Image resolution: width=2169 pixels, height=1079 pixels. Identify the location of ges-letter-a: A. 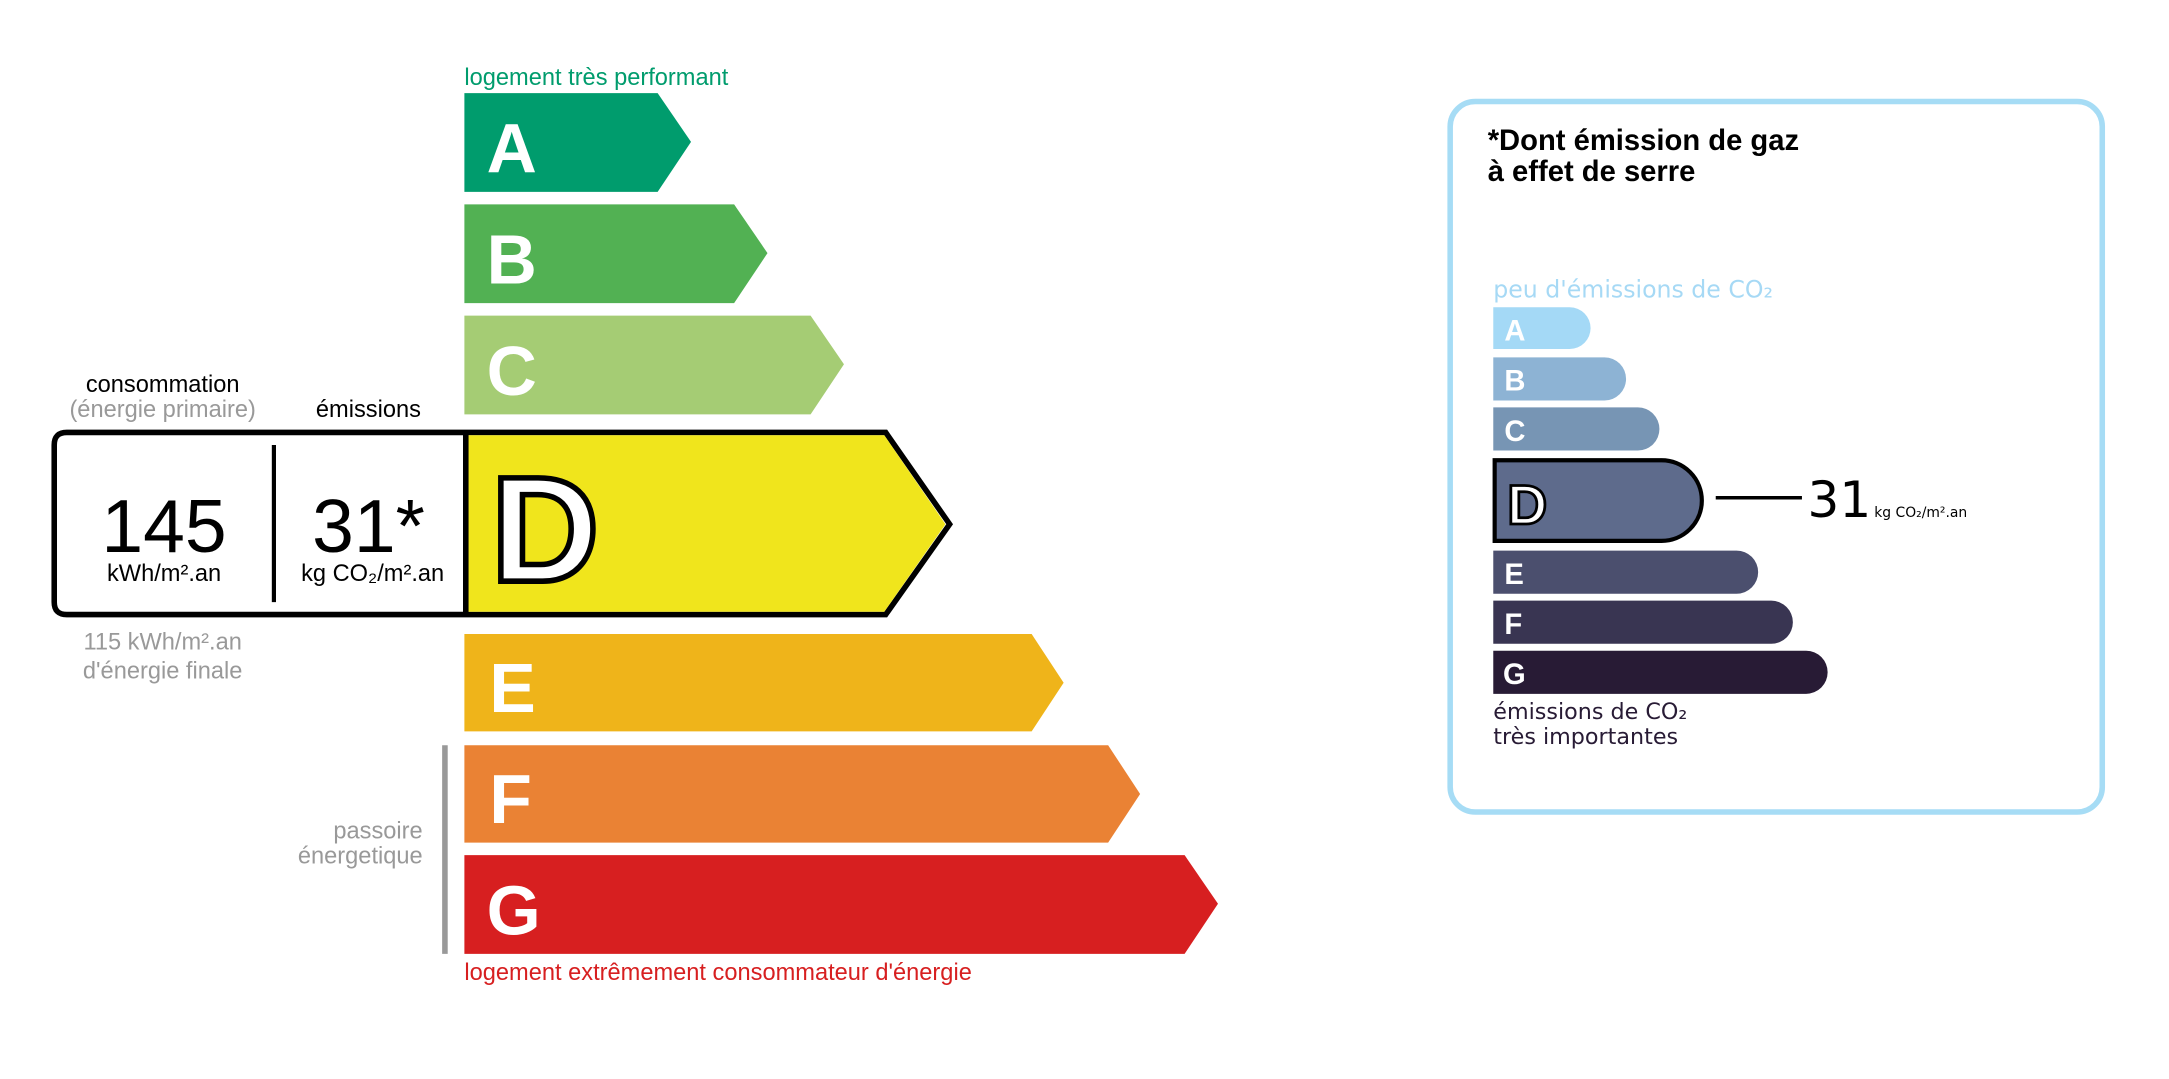
(1514, 332).